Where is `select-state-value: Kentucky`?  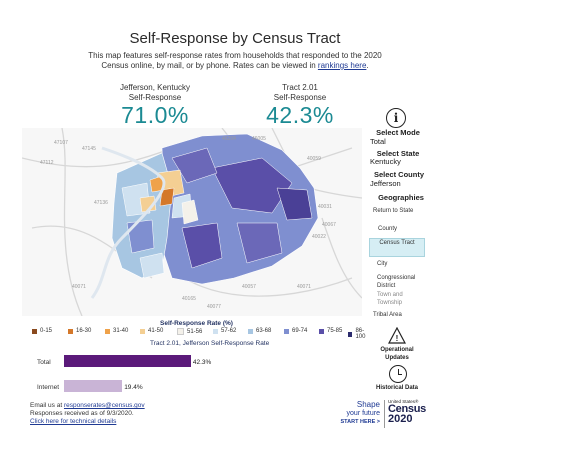 select-state-value: Kentucky is located at coordinates (385, 161).